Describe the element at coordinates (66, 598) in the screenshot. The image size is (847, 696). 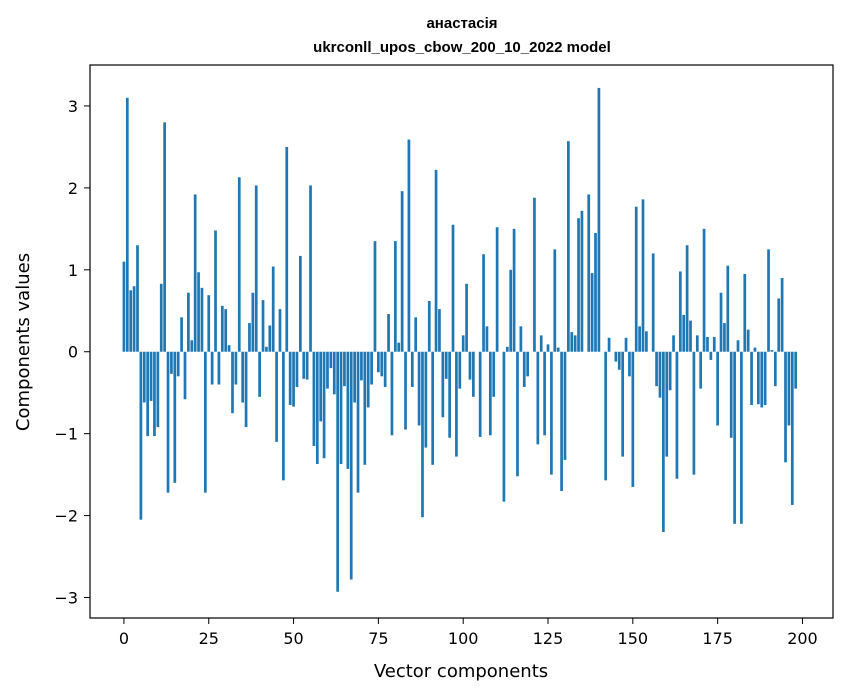
I see `y-tick-label: −3` at that location.